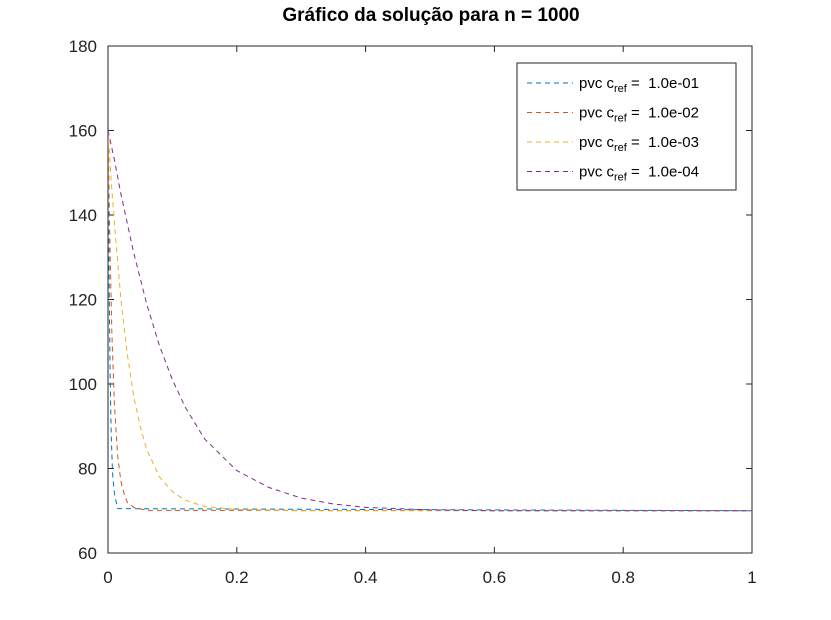 This screenshot has width=831, height=620. Describe the element at coordinates (623, 577) in the screenshot. I see `x-tick-label: 0.8` at that location.